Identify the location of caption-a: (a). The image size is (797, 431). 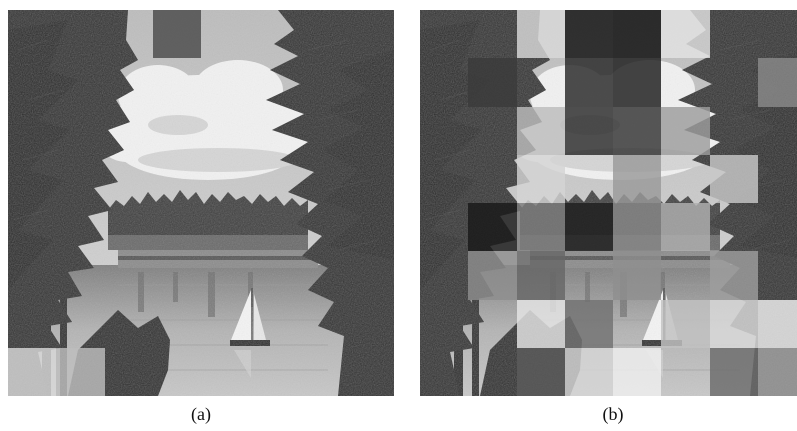
(201, 414).